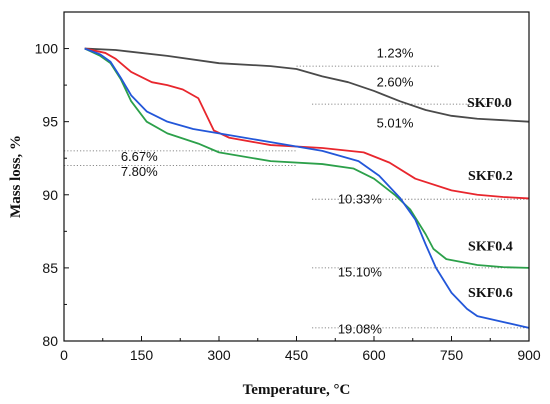 The image size is (550, 404). I want to click on annotation-label: 2.60%, so click(395, 82).